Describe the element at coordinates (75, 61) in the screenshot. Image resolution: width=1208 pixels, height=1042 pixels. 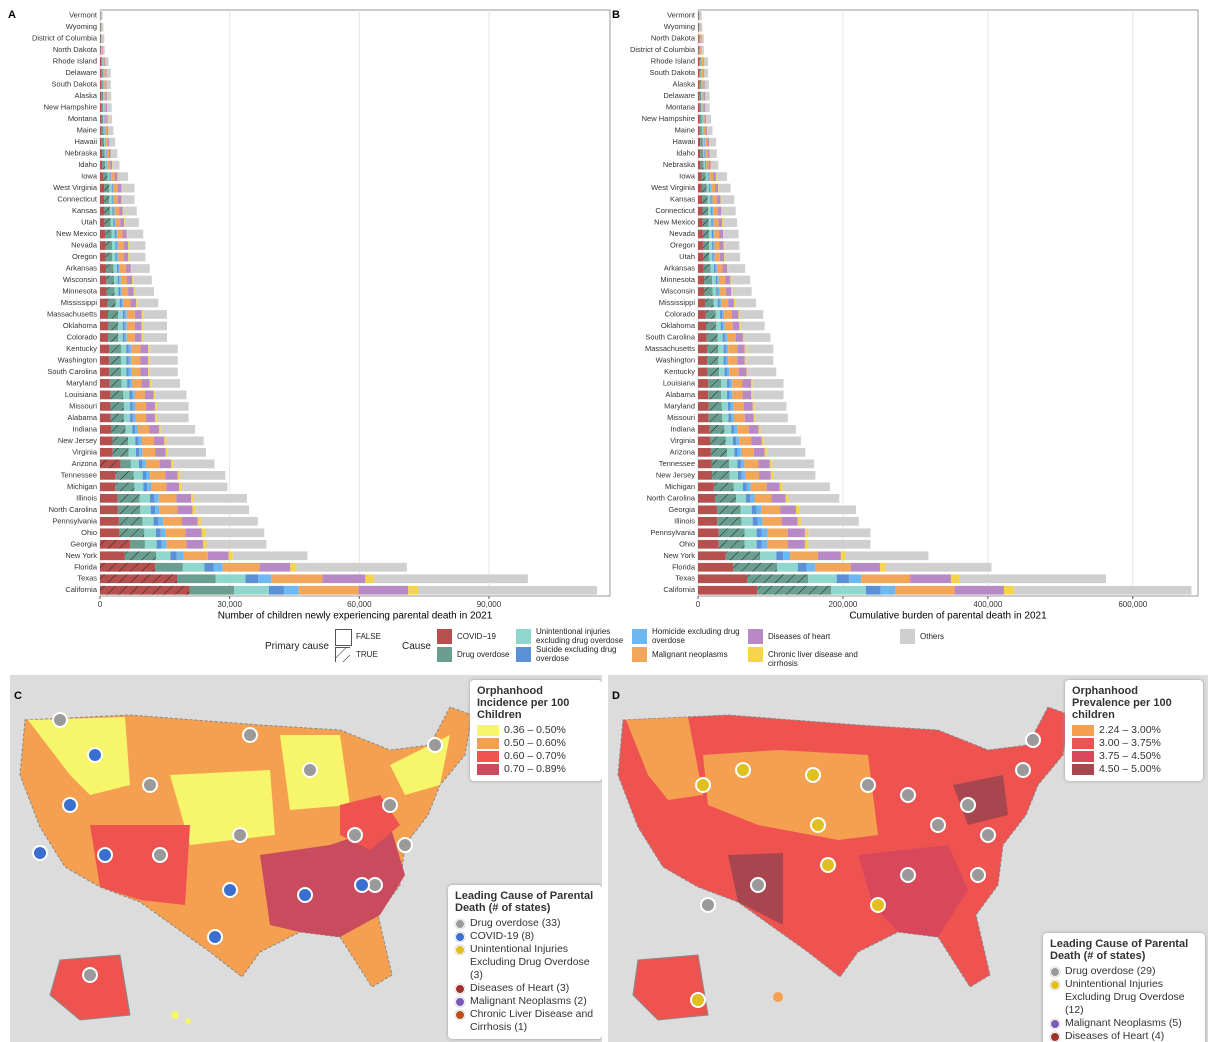
I see `y-tick-label: Rhode Island` at that location.